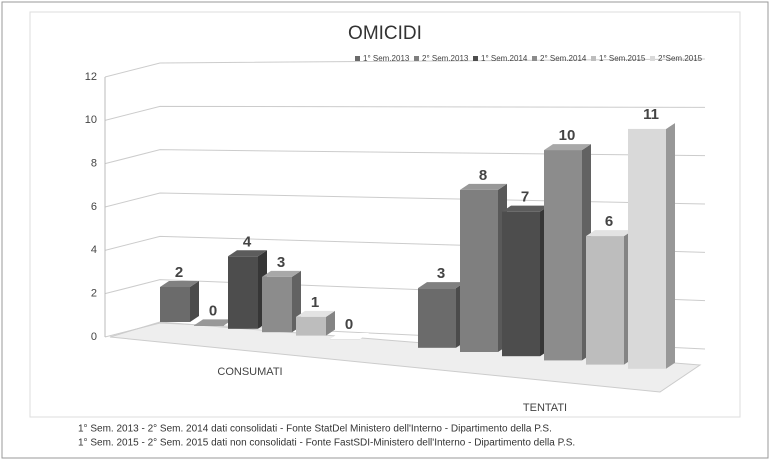 This screenshot has width=772, height=462. Describe the element at coordinates (247, 241) in the screenshot. I see `data-label: 4` at that location.